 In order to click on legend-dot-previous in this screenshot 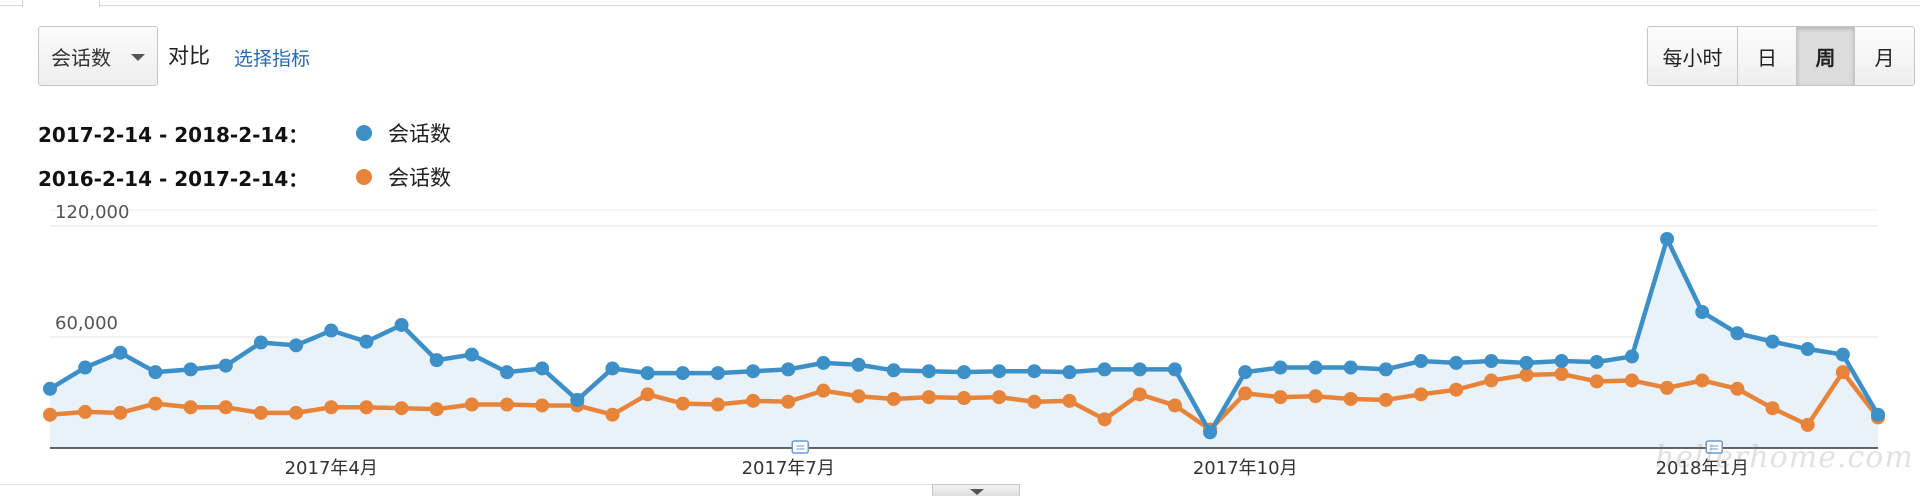, I will do `click(364, 177)`.